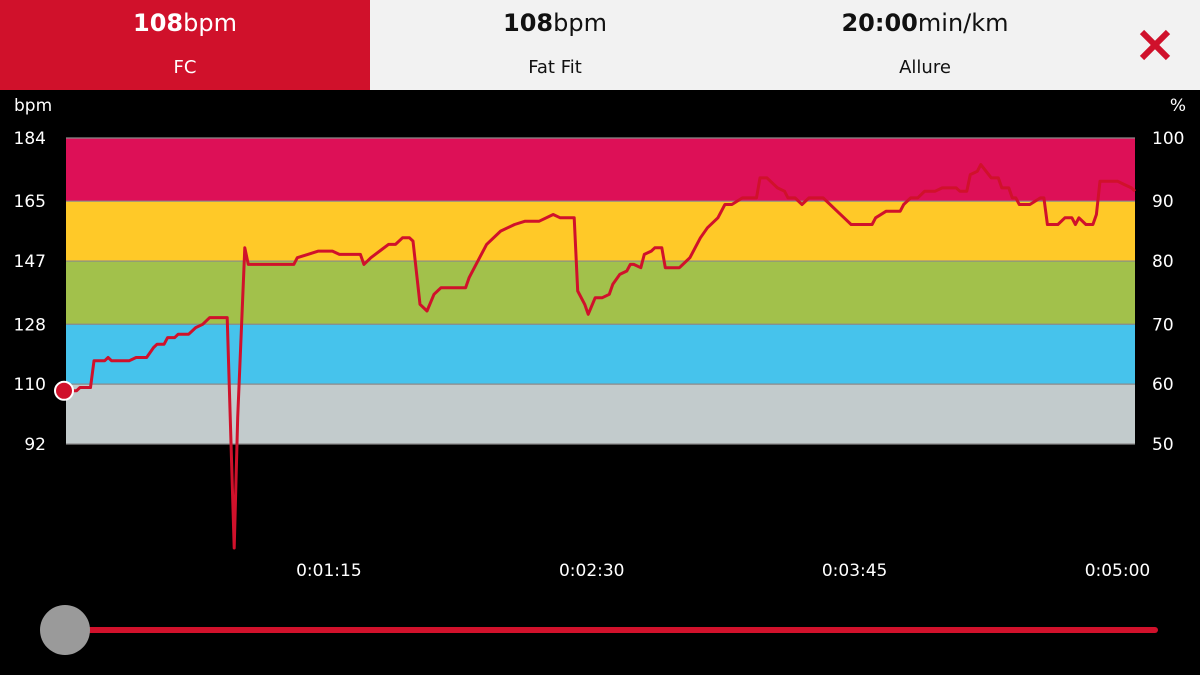 Image resolution: width=1200 pixels, height=675 pixels. What do you see at coordinates (30, 385) in the screenshot?
I see `y-left-tick-label: 110` at bounding box center [30, 385].